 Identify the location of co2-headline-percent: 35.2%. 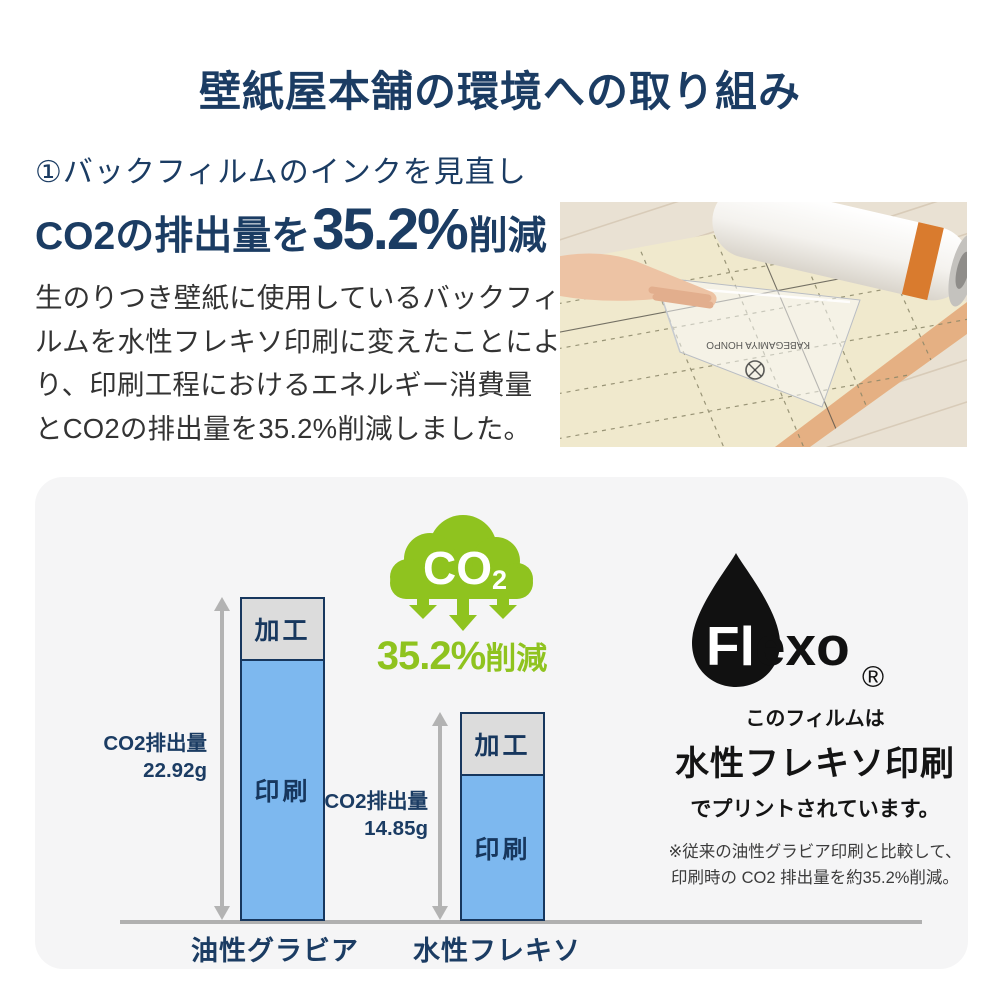
(390, 229).